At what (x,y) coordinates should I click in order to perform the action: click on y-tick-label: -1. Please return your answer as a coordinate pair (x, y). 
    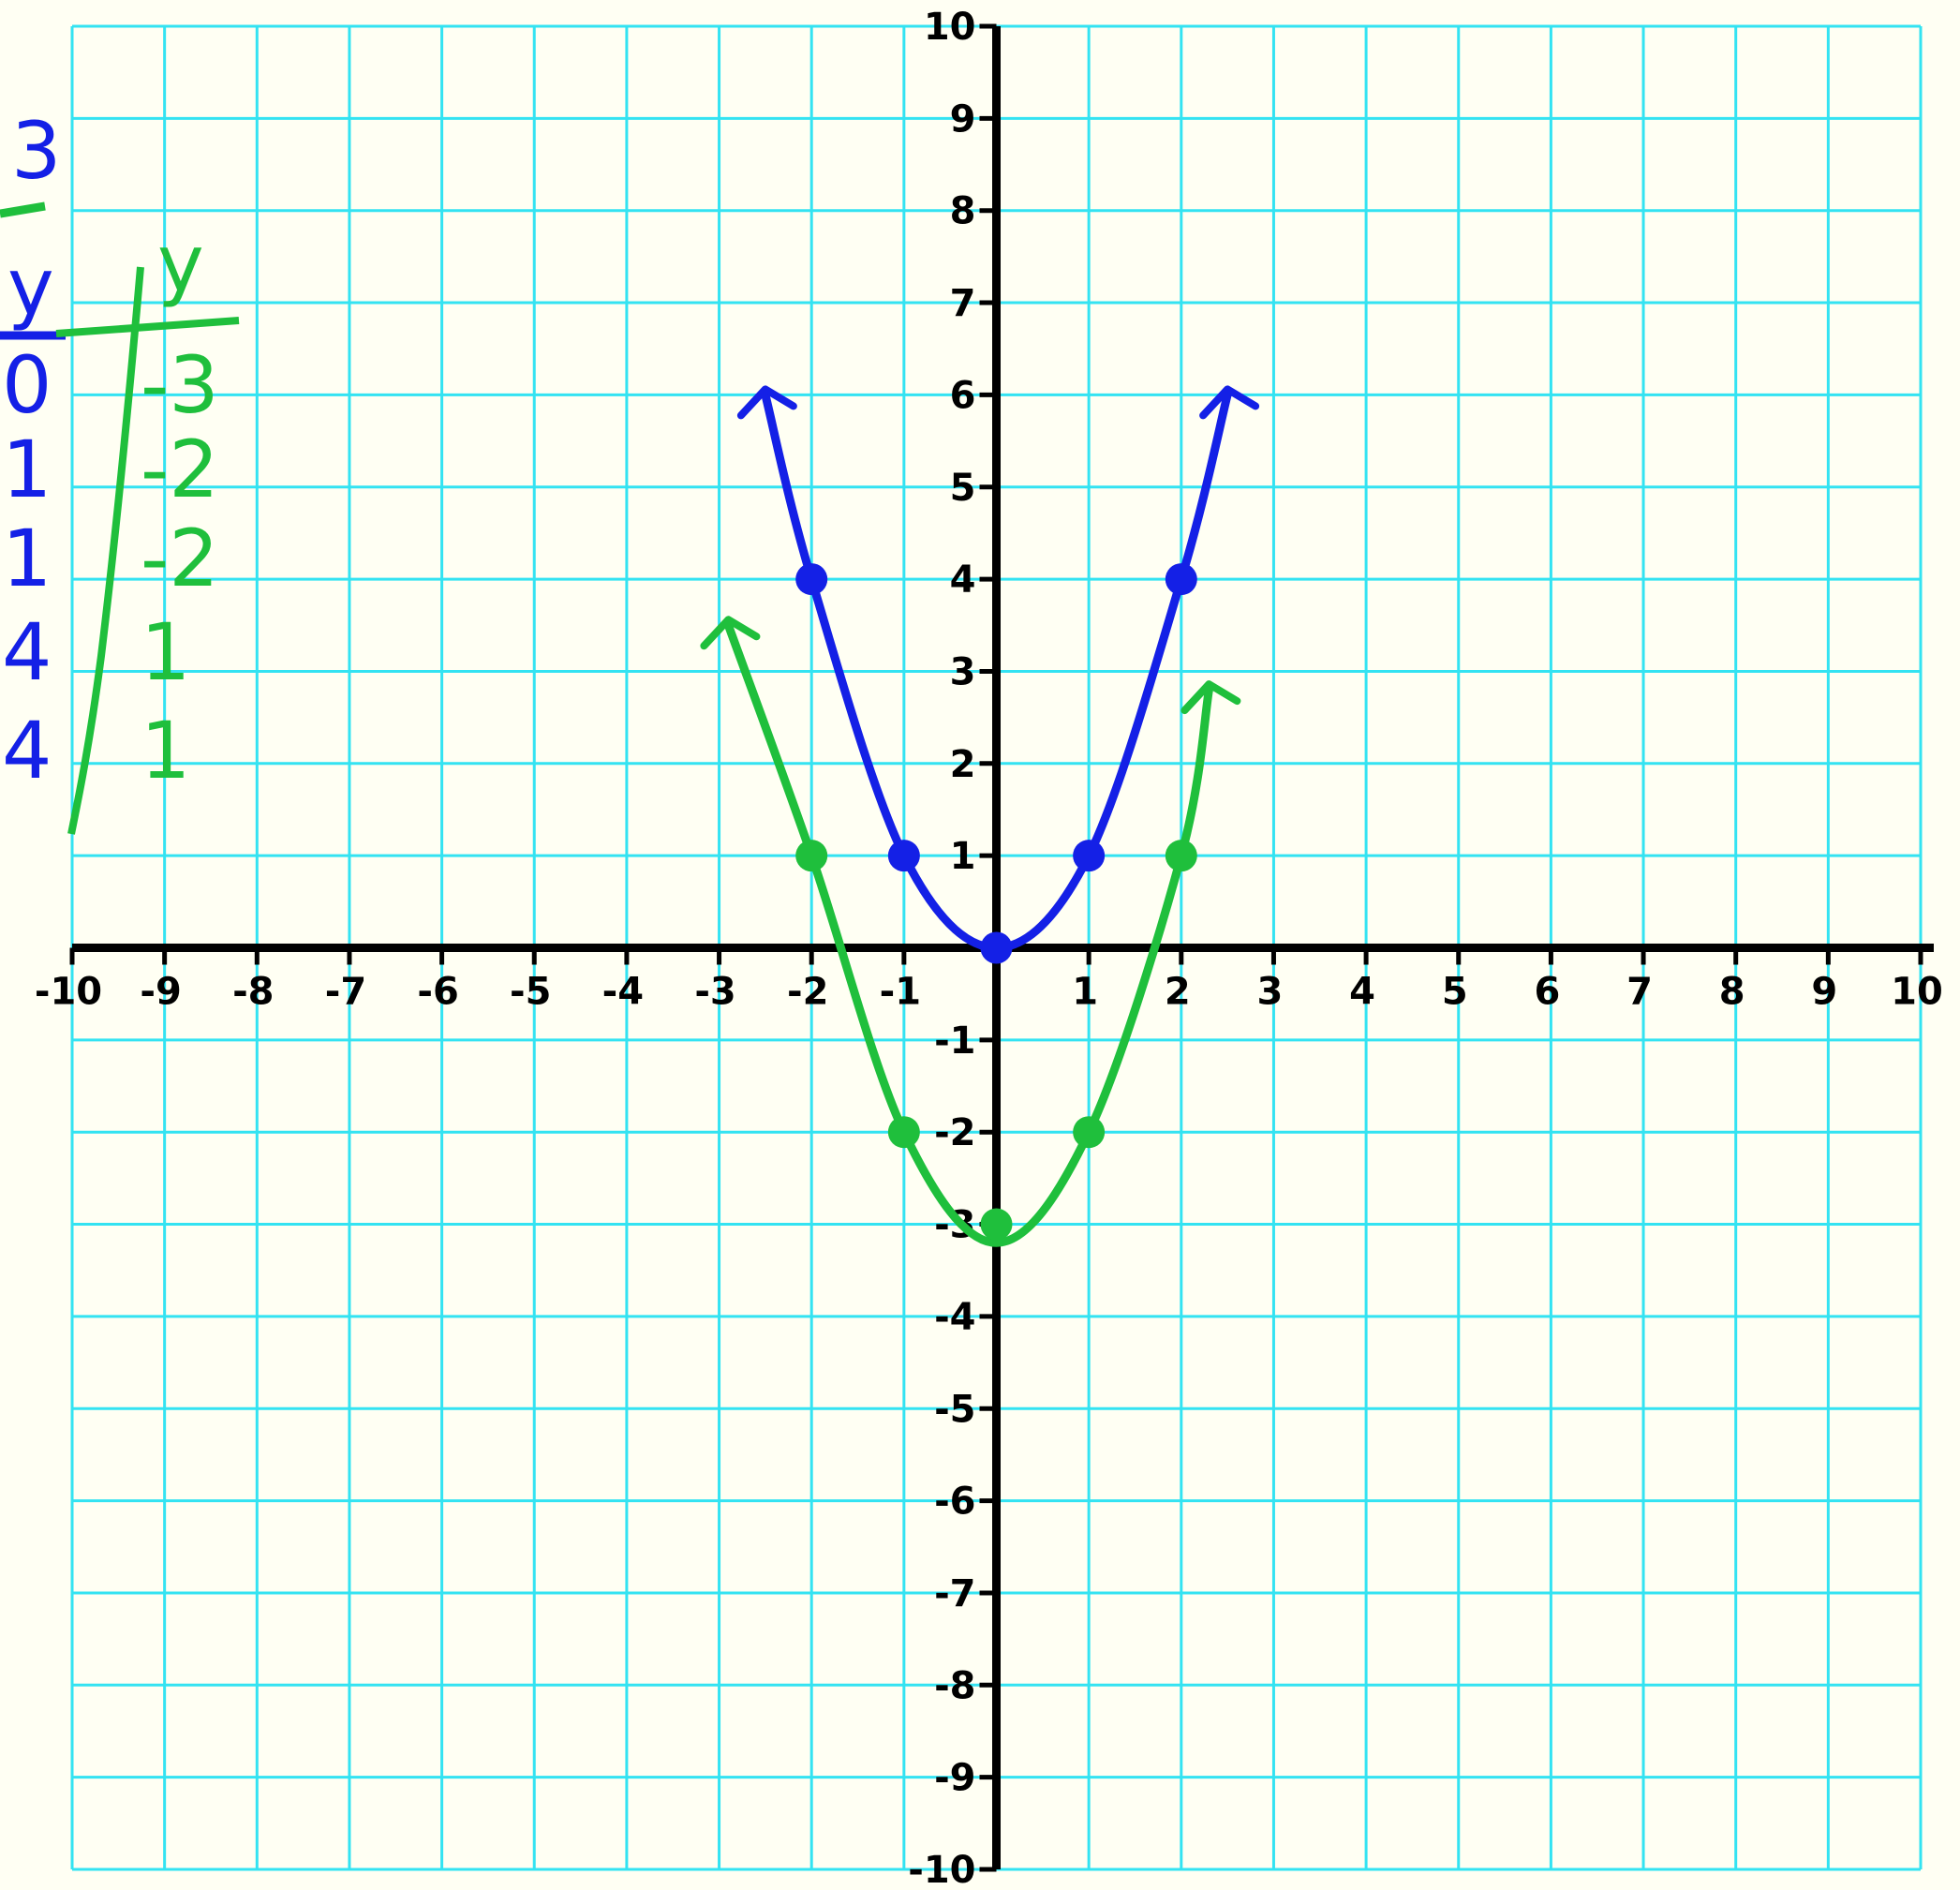
    Looking at the image, I should click on (954, 1041).